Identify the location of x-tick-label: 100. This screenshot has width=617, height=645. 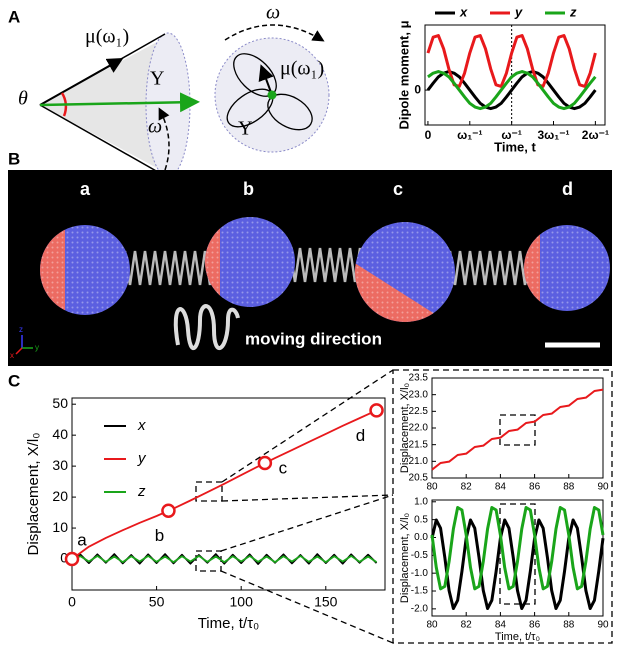
(242, 601).